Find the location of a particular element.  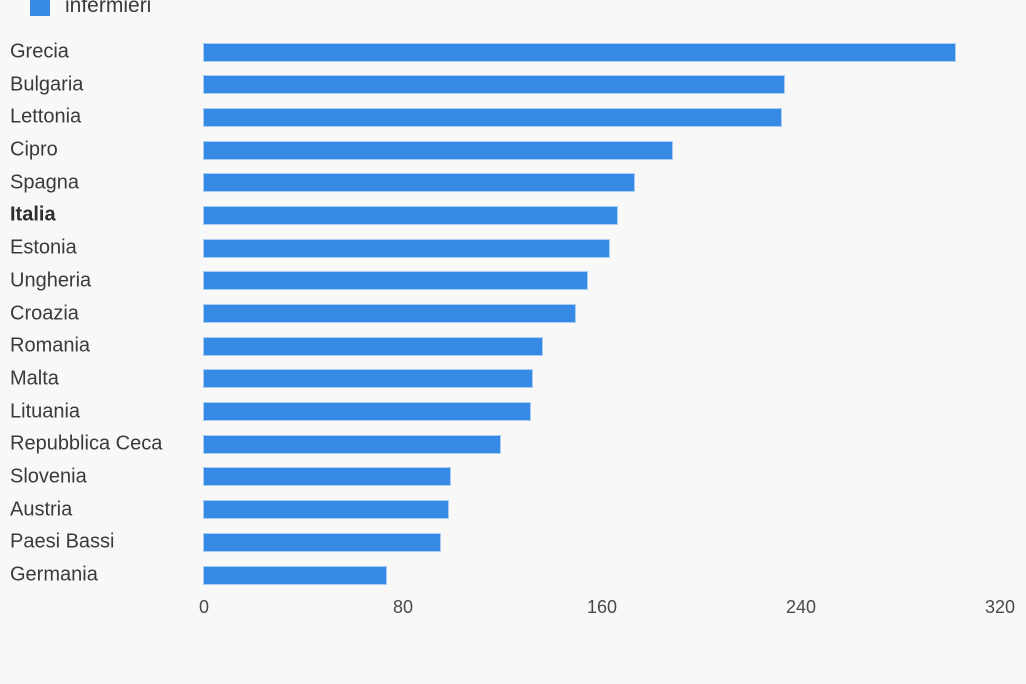

category-label: Germania is located at coordinates (54, 574).